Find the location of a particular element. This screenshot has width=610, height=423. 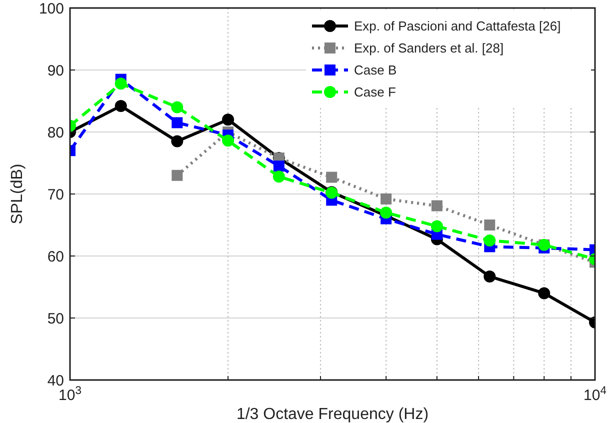

x-tick-label: 10$^{4}$ is located at coordinates (595, 394).